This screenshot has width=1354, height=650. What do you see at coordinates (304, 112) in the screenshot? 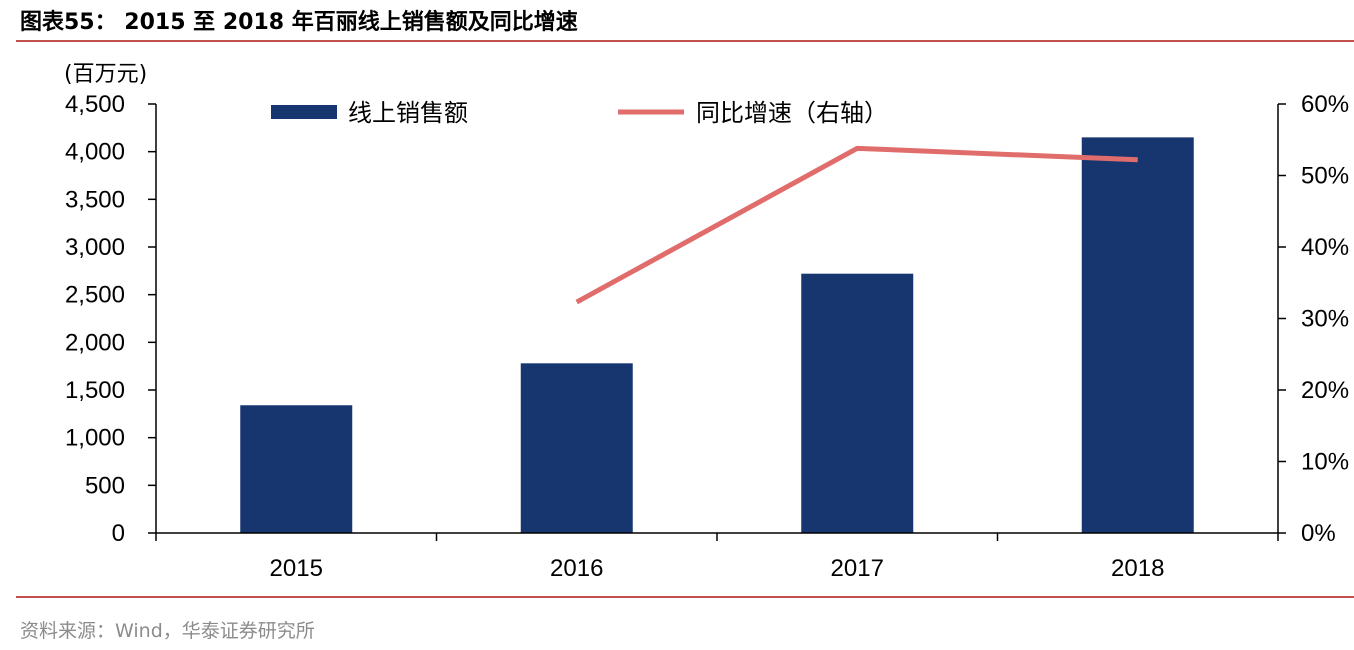
I see `legend-bar-swatch` at bounding box center [304, 112].